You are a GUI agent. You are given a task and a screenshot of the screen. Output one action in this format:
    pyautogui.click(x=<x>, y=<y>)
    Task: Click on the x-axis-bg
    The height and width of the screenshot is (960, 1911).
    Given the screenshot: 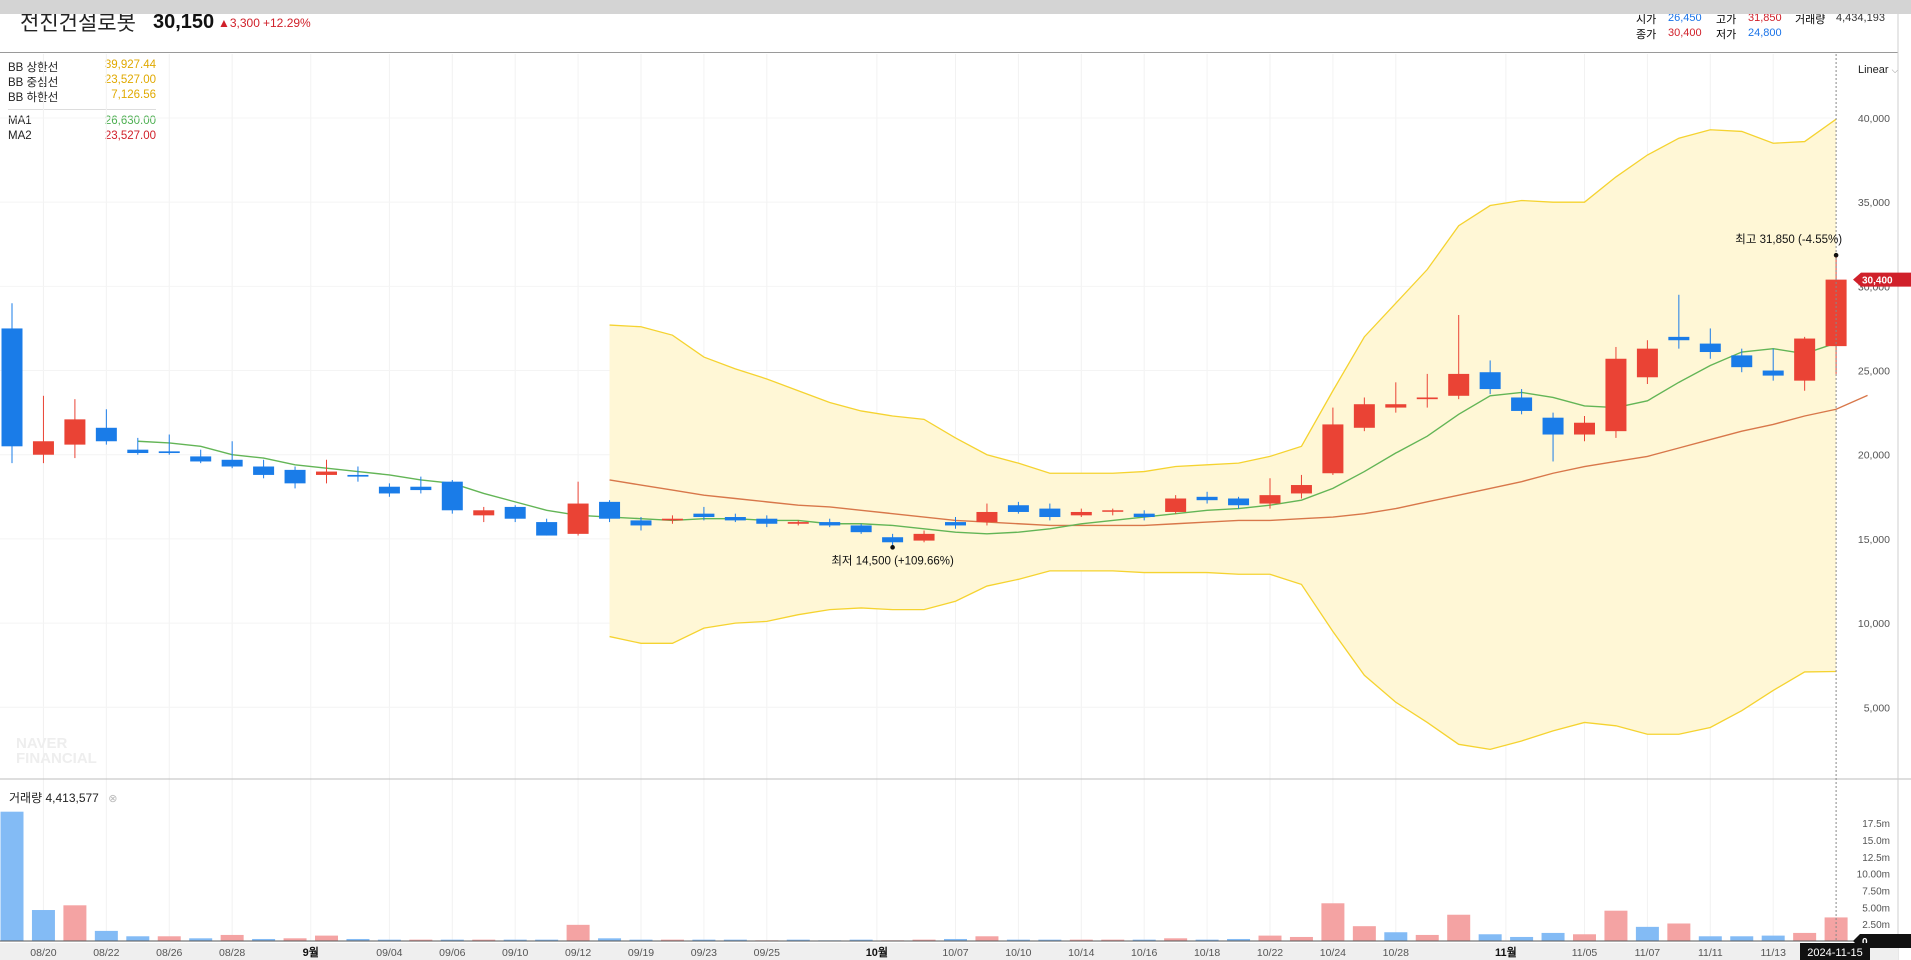 What is the action you would take?
    pyautogui.click(x=949, y=951)
    